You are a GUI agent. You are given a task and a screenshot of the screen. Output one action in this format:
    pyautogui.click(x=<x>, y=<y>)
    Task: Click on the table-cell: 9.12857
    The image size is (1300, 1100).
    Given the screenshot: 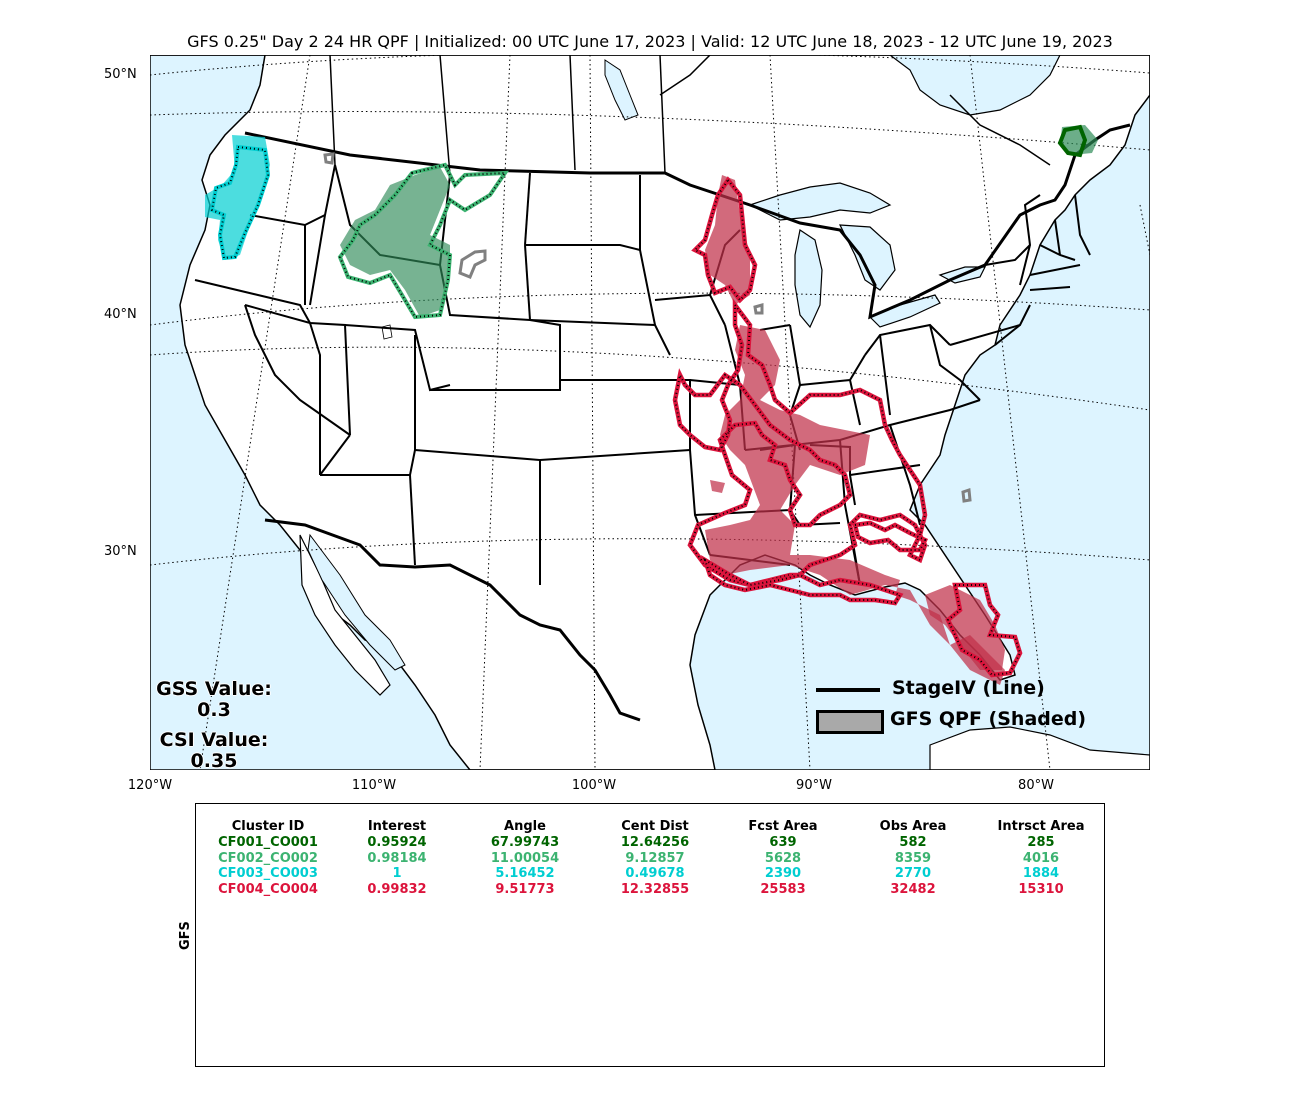 What is the action you would take?
    pyautogui.click(x=655, y=858)
    